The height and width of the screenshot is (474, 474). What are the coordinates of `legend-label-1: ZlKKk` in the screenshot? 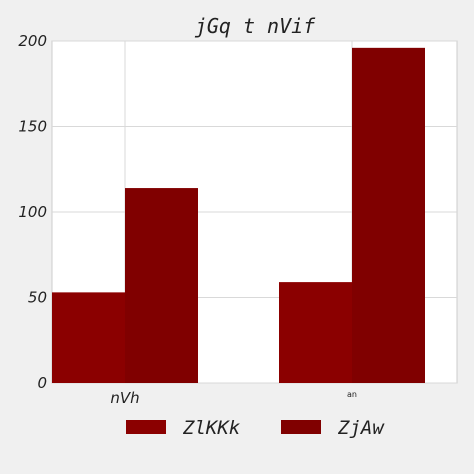 It's located at (211, 428).